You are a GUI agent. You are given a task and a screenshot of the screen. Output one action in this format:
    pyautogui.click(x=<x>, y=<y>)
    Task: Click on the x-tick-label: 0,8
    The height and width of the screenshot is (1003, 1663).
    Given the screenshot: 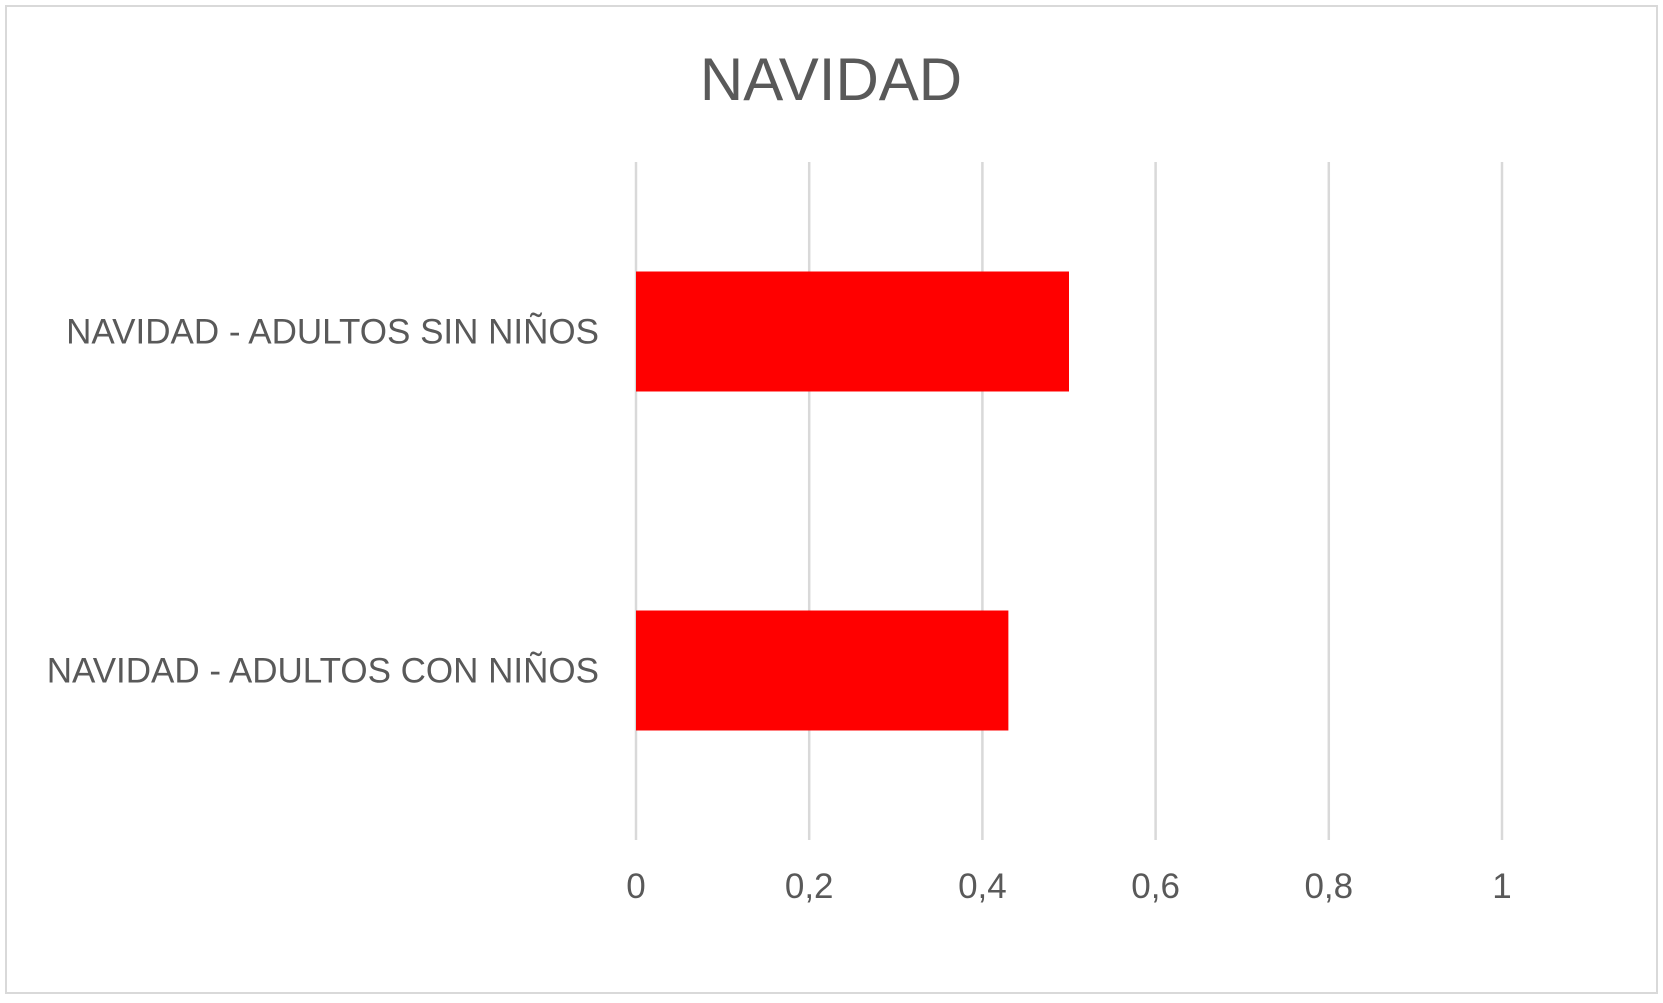 What is the action you would take?
    pyautogui.click(x=1328, y=886)
    